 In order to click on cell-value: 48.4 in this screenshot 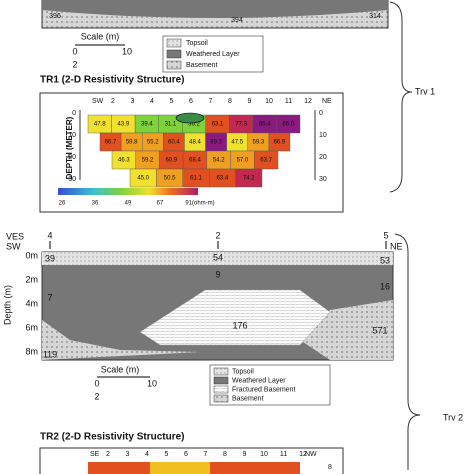, I will do `click(195, 143)`.